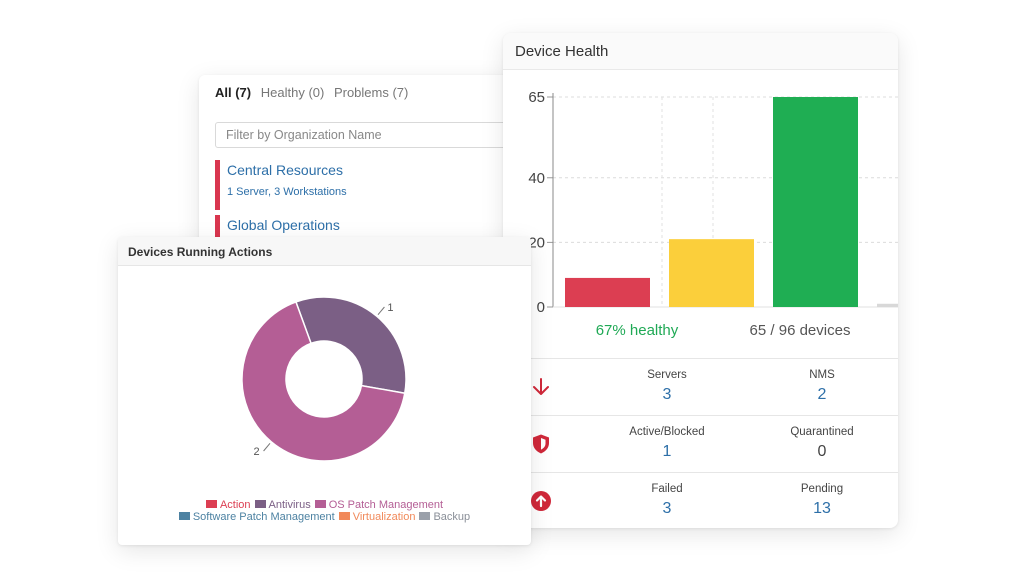 This screenshot has height=582, width=1024. Describe the element at coordinates (562, 51) in the screenshot. I see `panel-title: Device Health` at that location.